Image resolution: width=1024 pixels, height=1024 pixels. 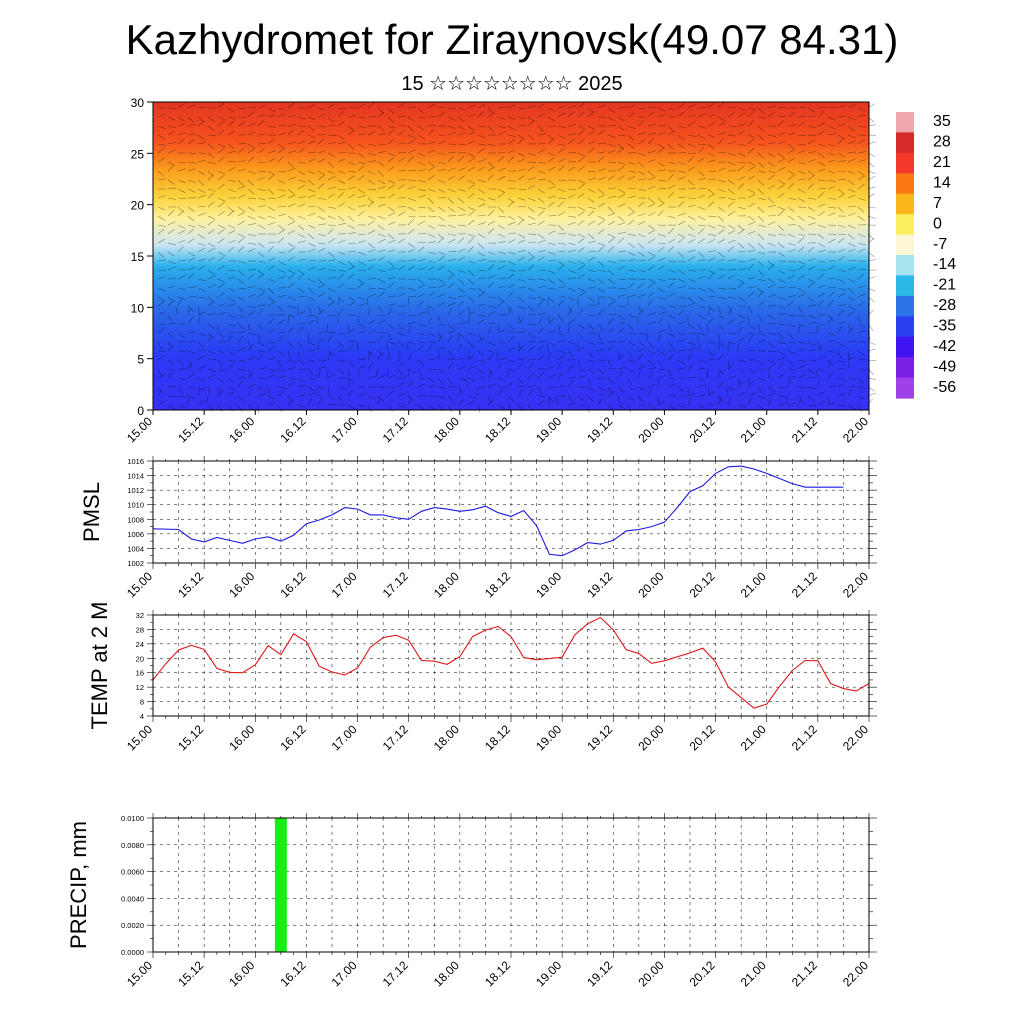 I want to click on y-tick-label: 30, so click(x=138, y=103).